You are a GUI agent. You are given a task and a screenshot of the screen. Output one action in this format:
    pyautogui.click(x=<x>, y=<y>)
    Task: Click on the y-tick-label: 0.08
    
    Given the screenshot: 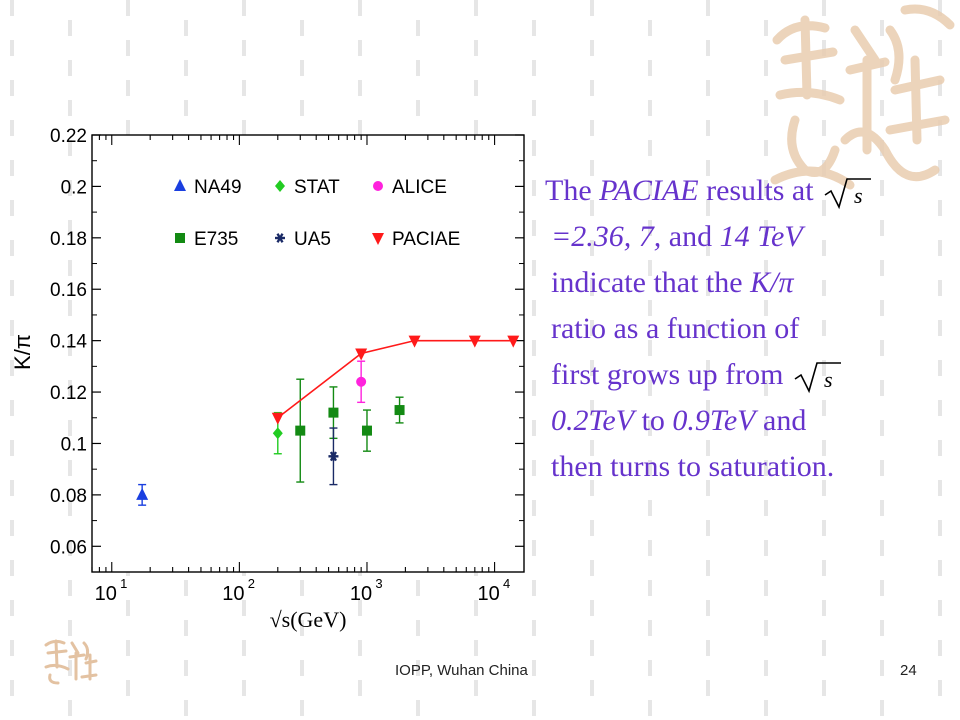 What is the action you would take?
    pyautogui.click(x=68, y=496)
    